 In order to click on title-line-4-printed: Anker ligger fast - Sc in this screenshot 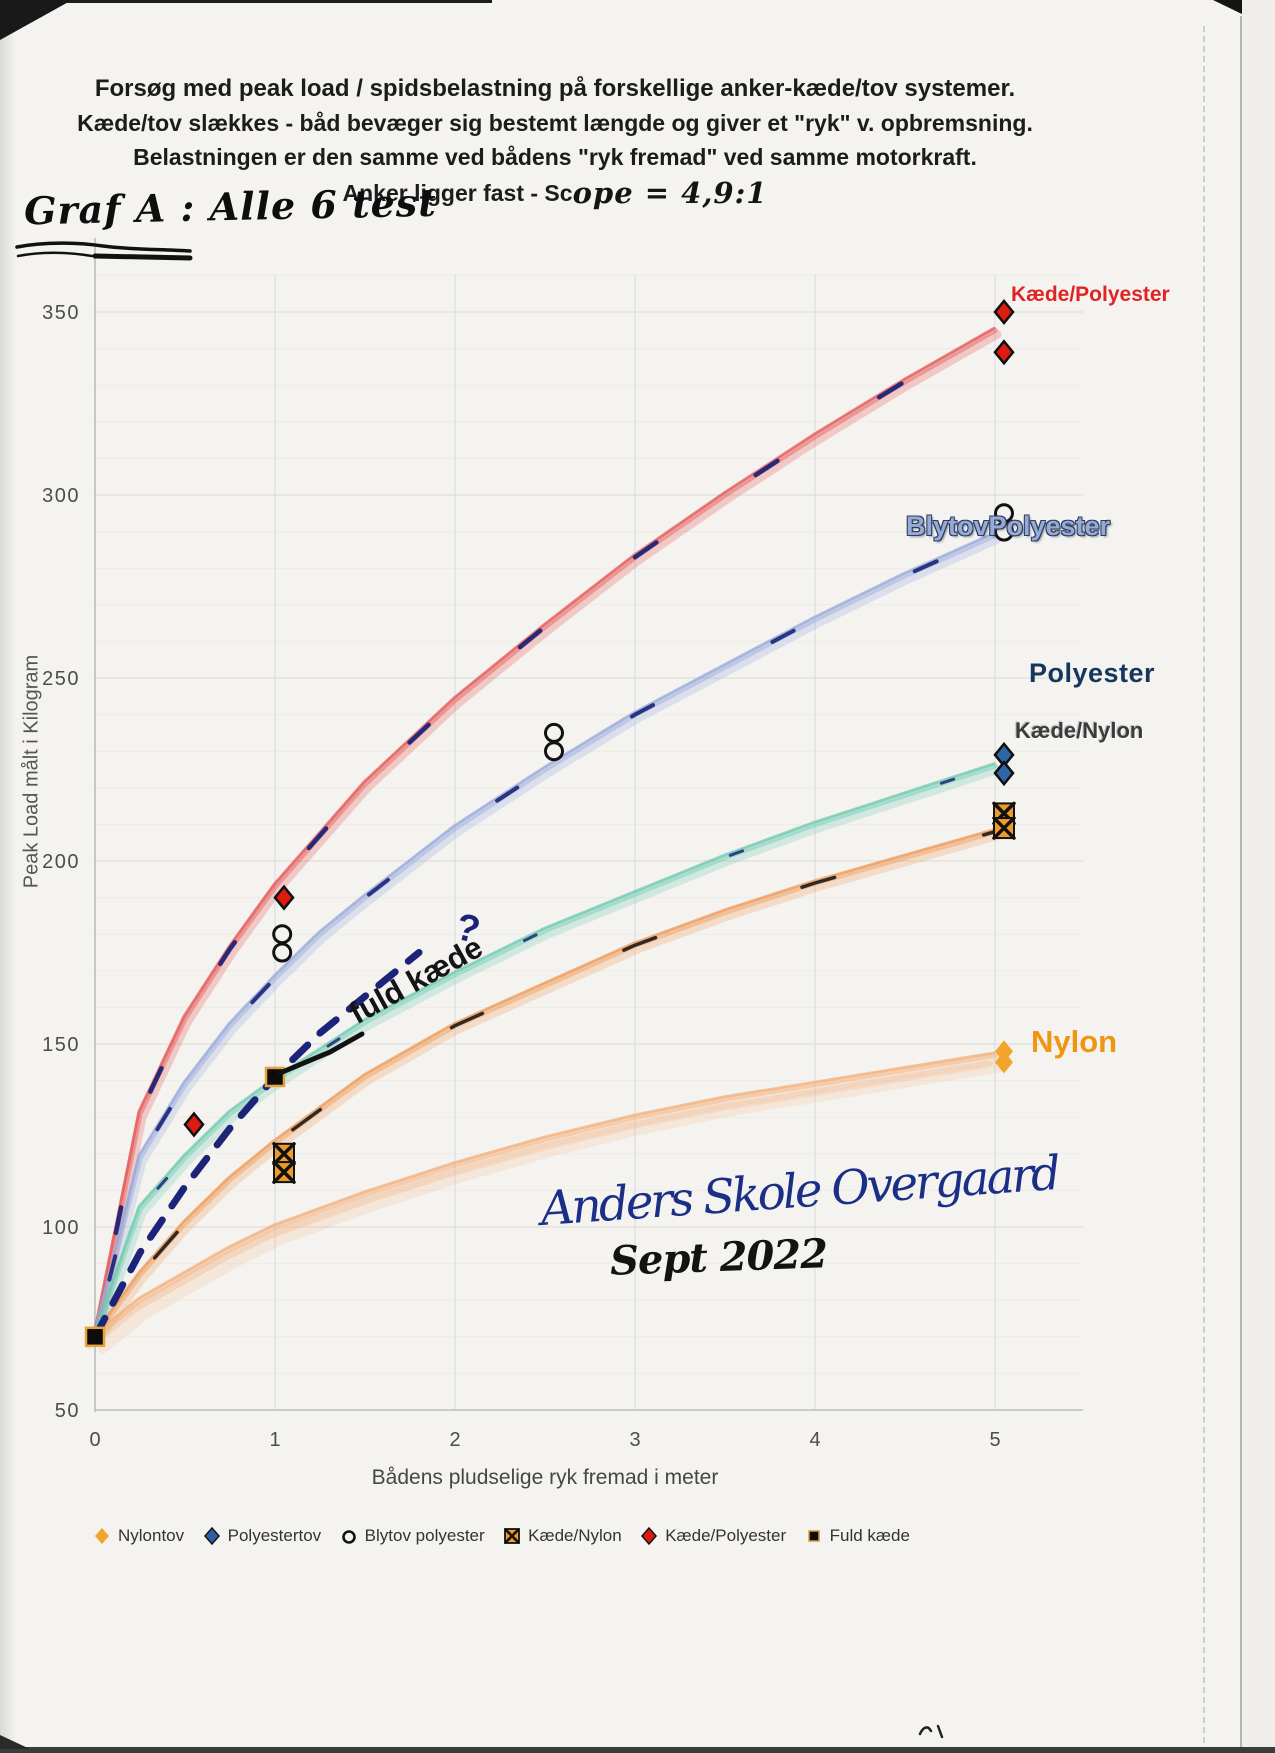, I will do `click(457, 193)`.